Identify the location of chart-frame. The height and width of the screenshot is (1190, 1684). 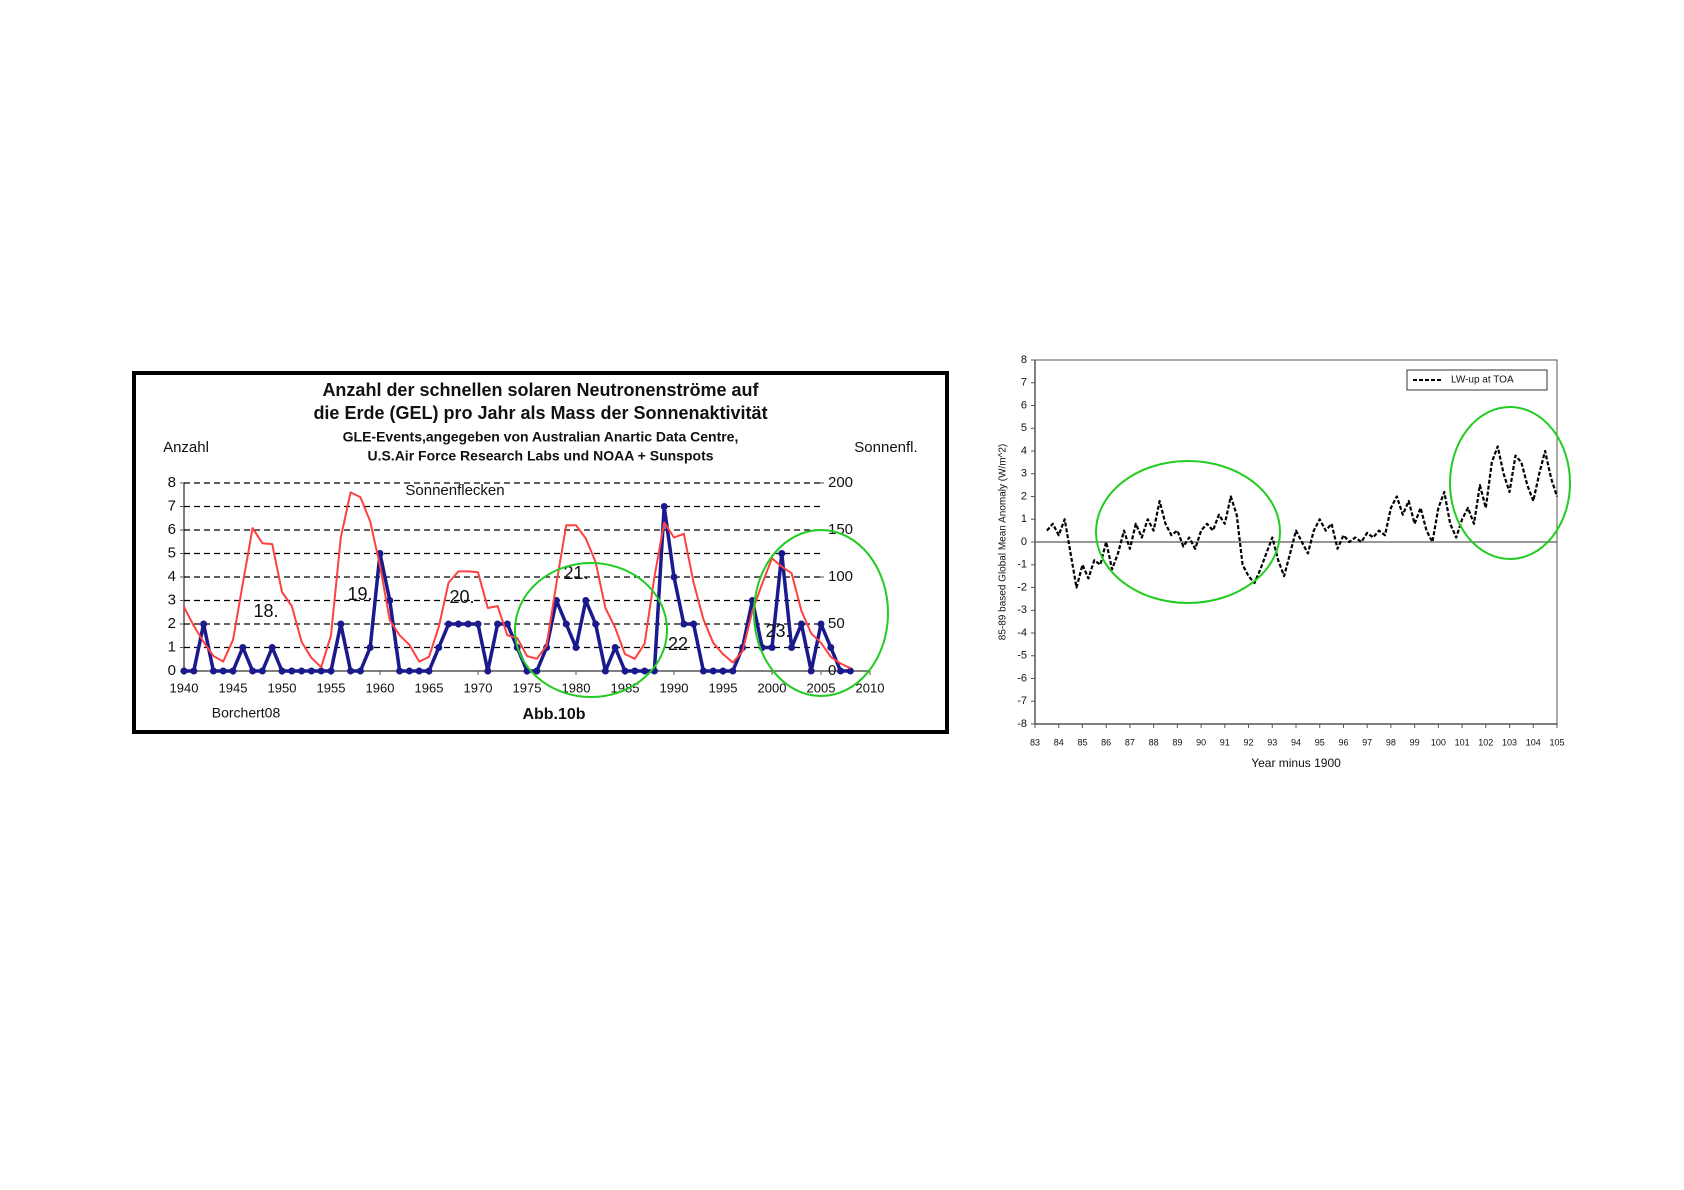
(540, 552).